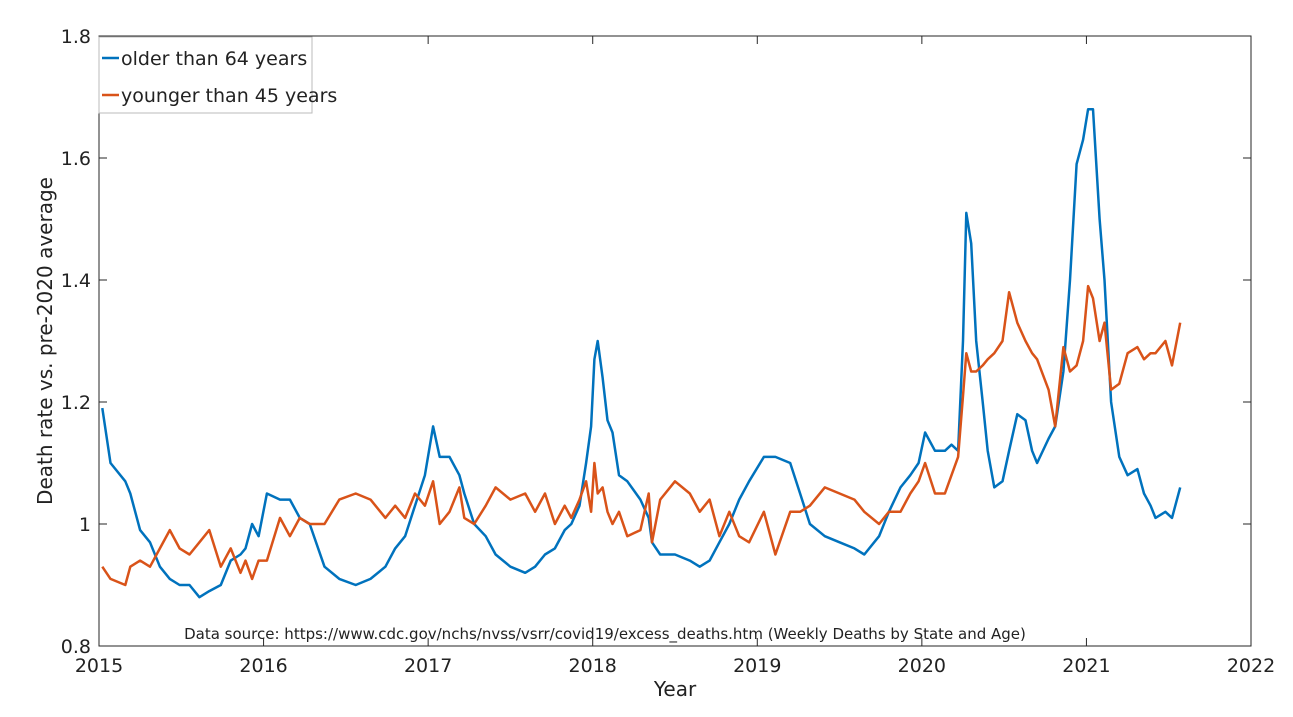 The image size is (1293, 717). Describe the element at coordinates (1251, 666) in the screenshot. I see `x-tick-label: 2022` at that location.